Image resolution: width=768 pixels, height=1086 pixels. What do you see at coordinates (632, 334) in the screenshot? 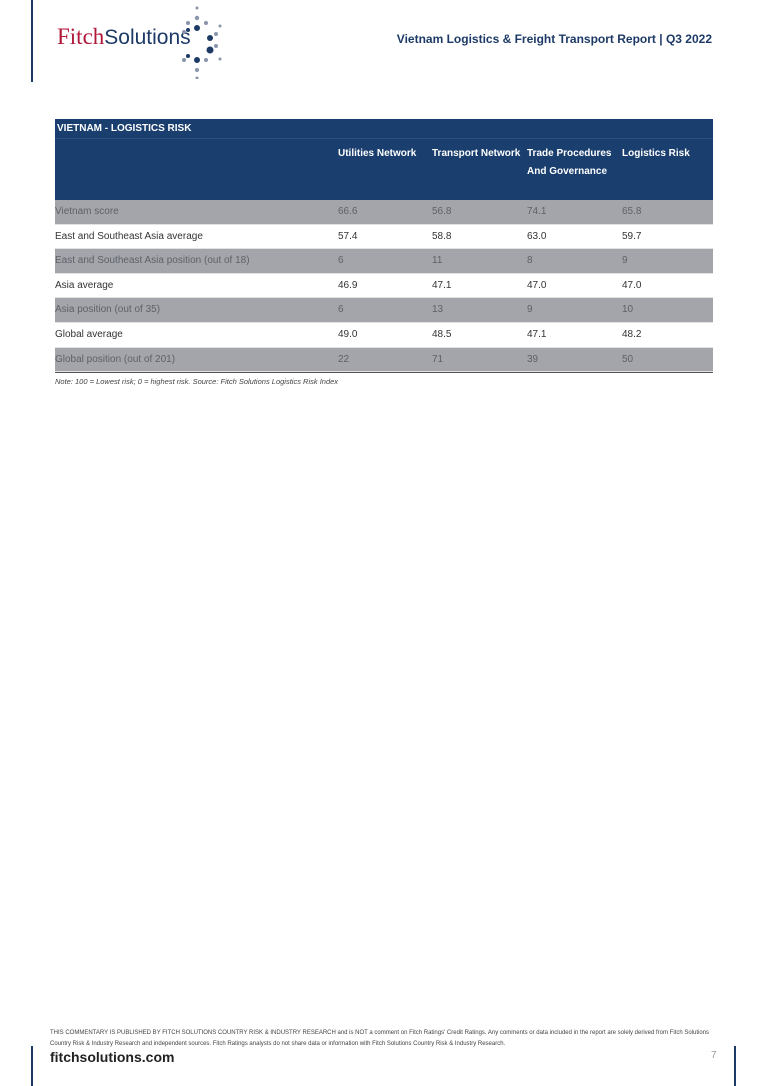
I see `cell-value: 48.2` at bounding box center [632, 334].